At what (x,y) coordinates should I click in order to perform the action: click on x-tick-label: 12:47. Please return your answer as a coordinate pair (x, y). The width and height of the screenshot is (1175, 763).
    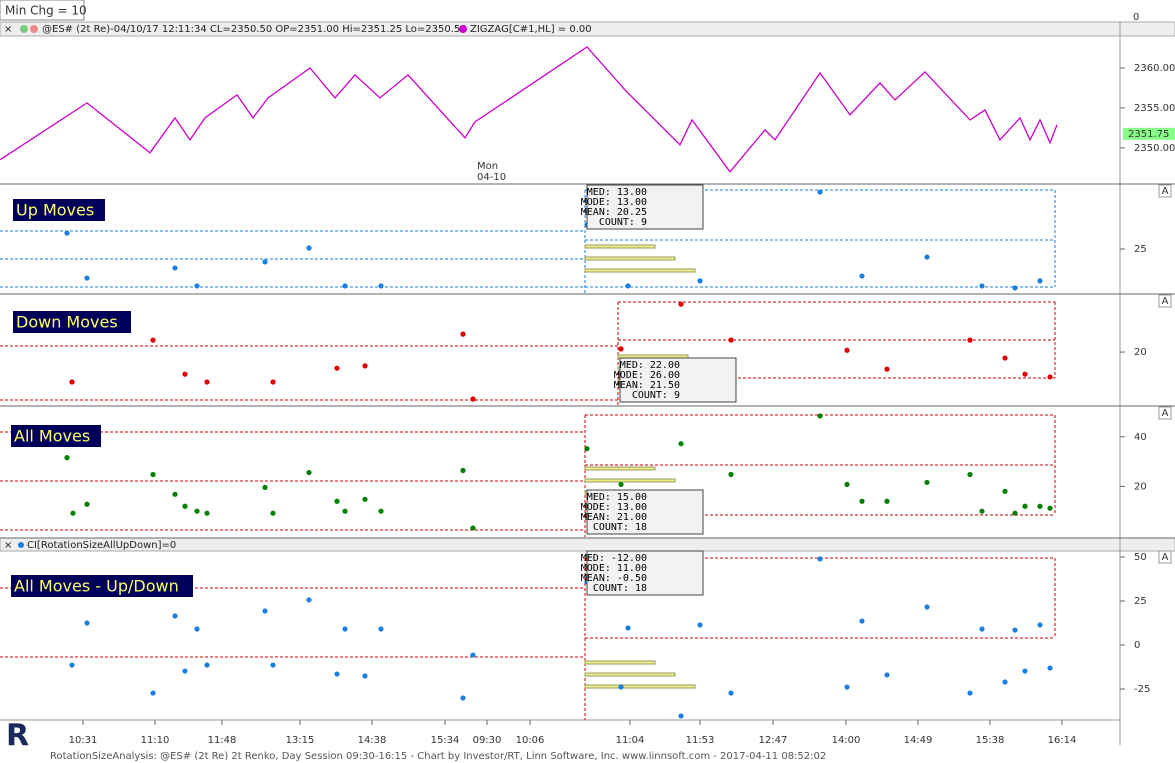
    Looking at the image, I should click on (773, 740).